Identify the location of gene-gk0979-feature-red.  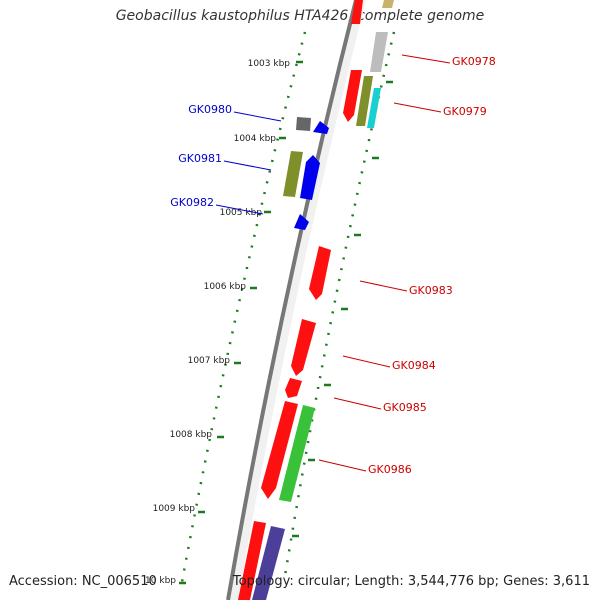
(352, 96).